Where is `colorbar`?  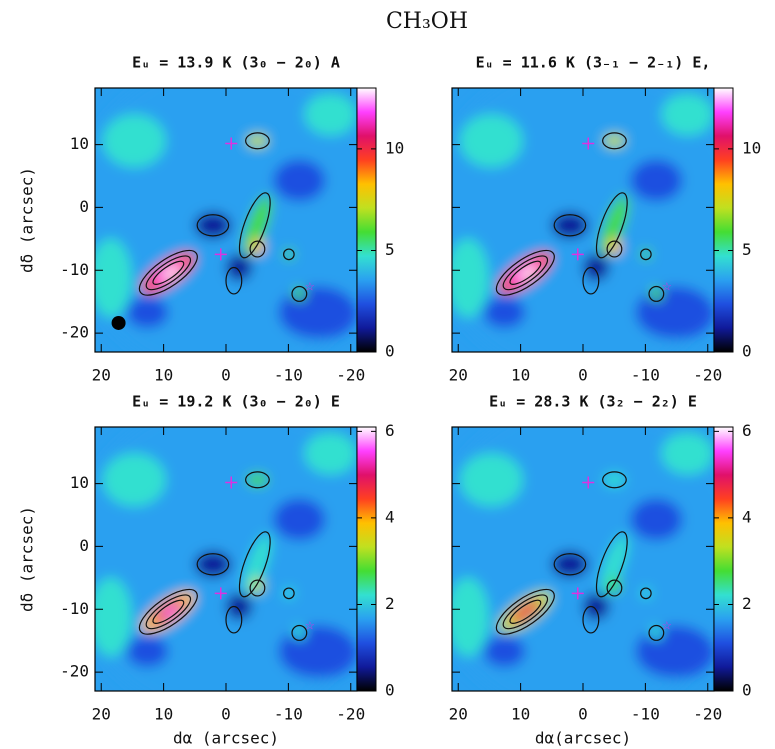
colorbar is located at coordinates (723, 220).